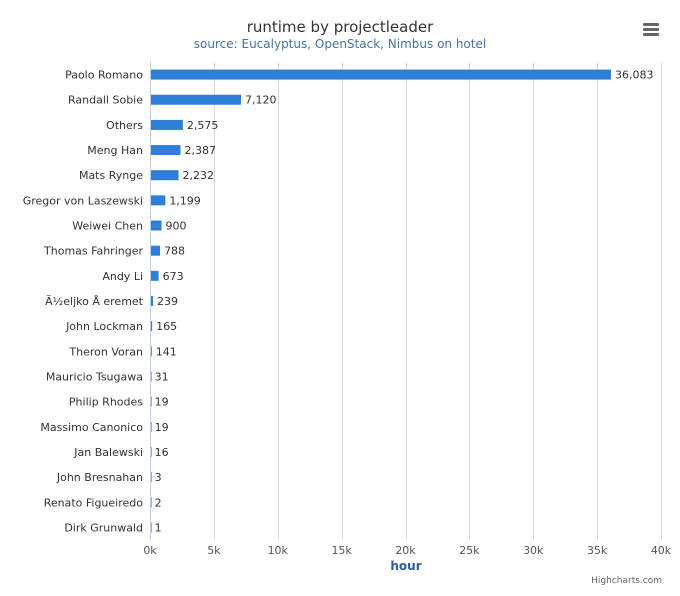 The width and height of the screenshot is (680, 596). I want to click on data-label: 2, so click(158, 502).